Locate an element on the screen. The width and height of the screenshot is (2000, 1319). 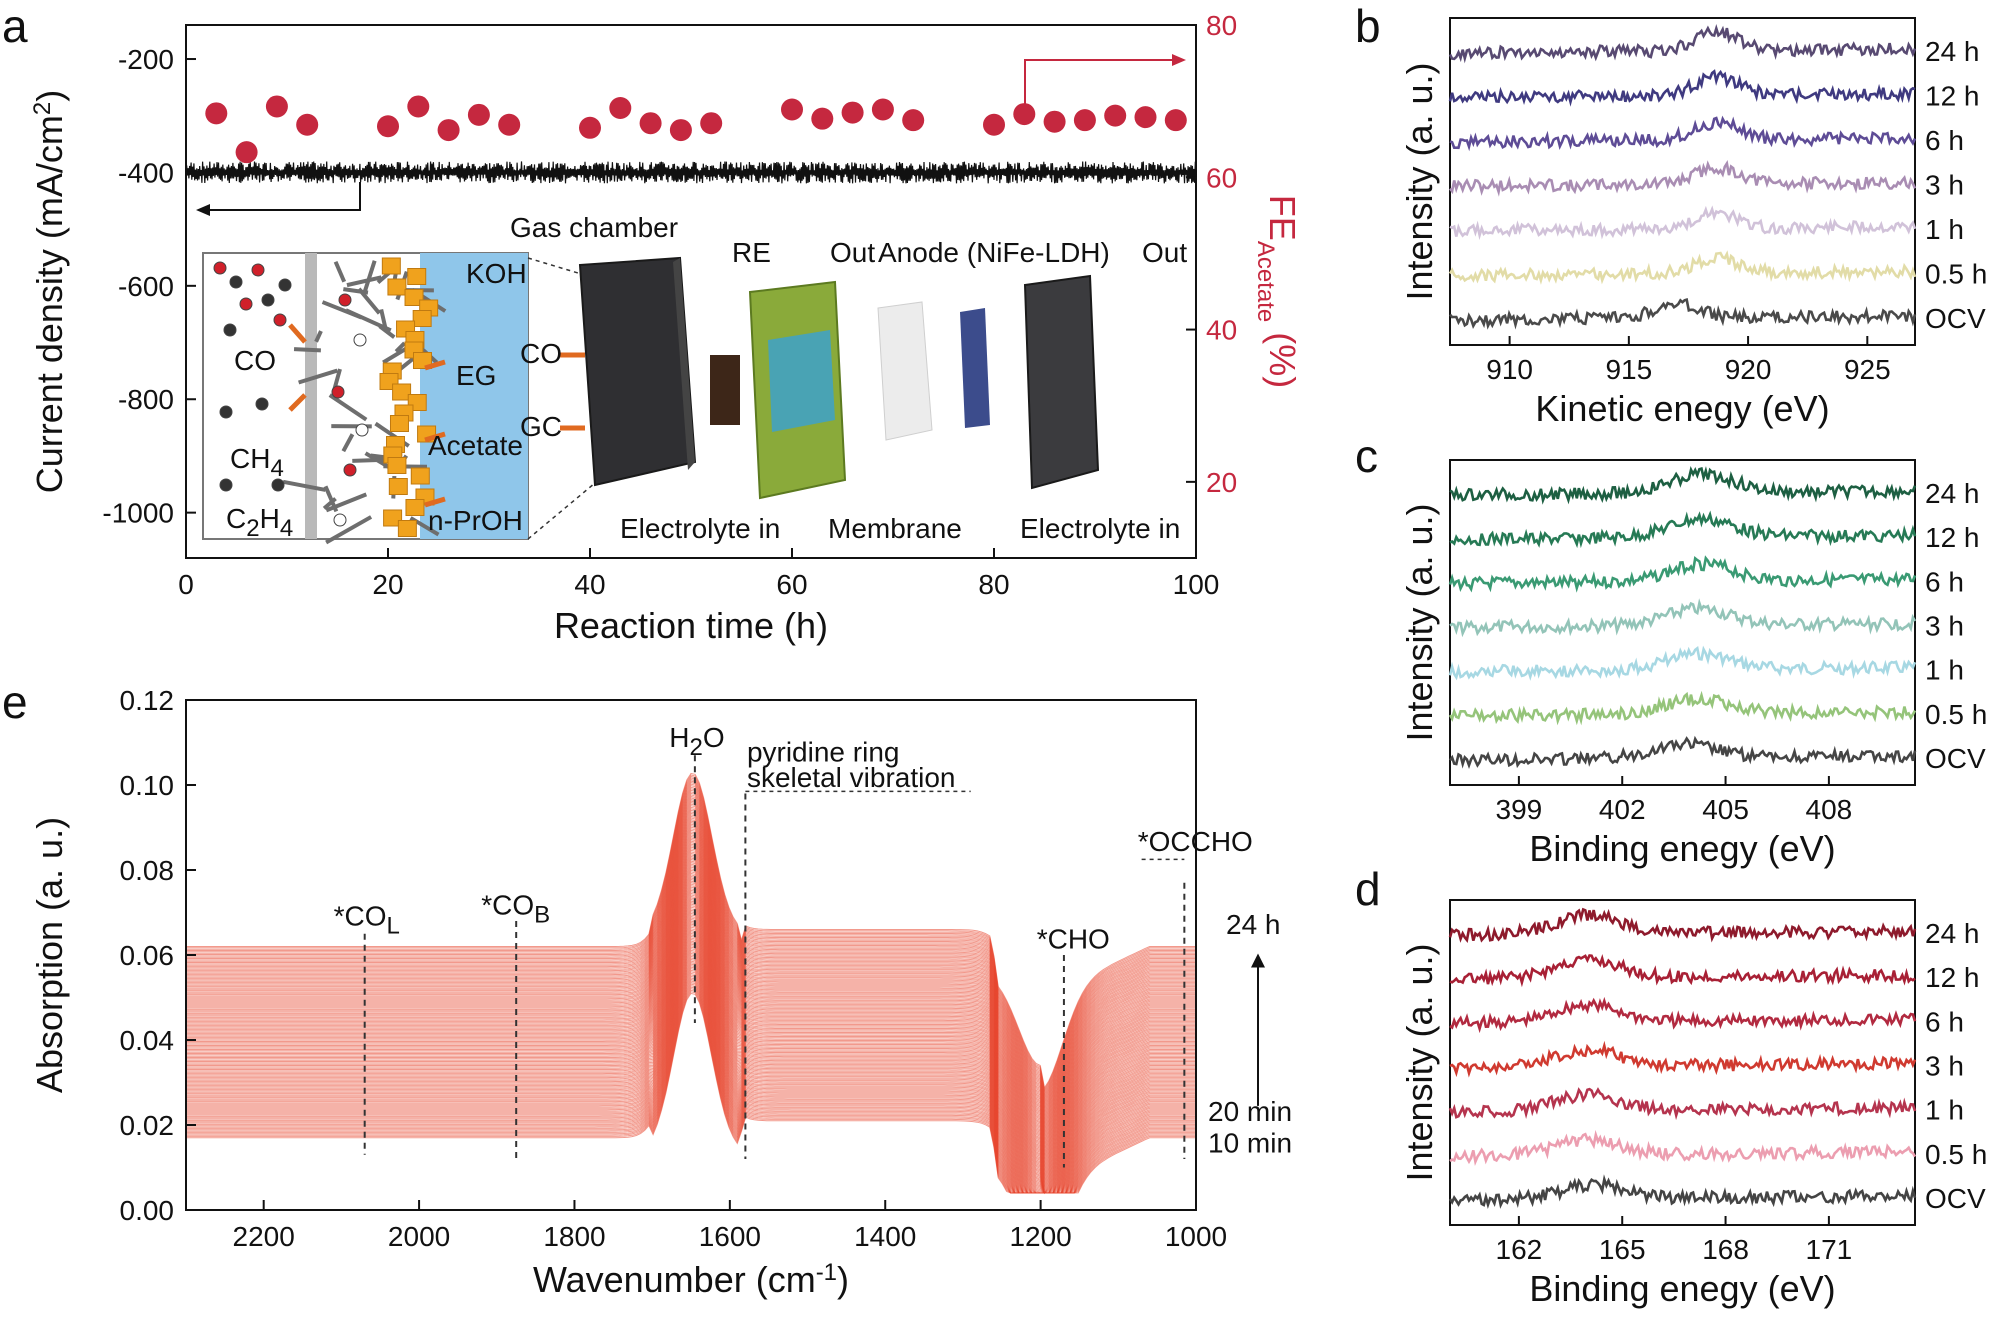
membrane-sheet is located at coordinates (905, 371).